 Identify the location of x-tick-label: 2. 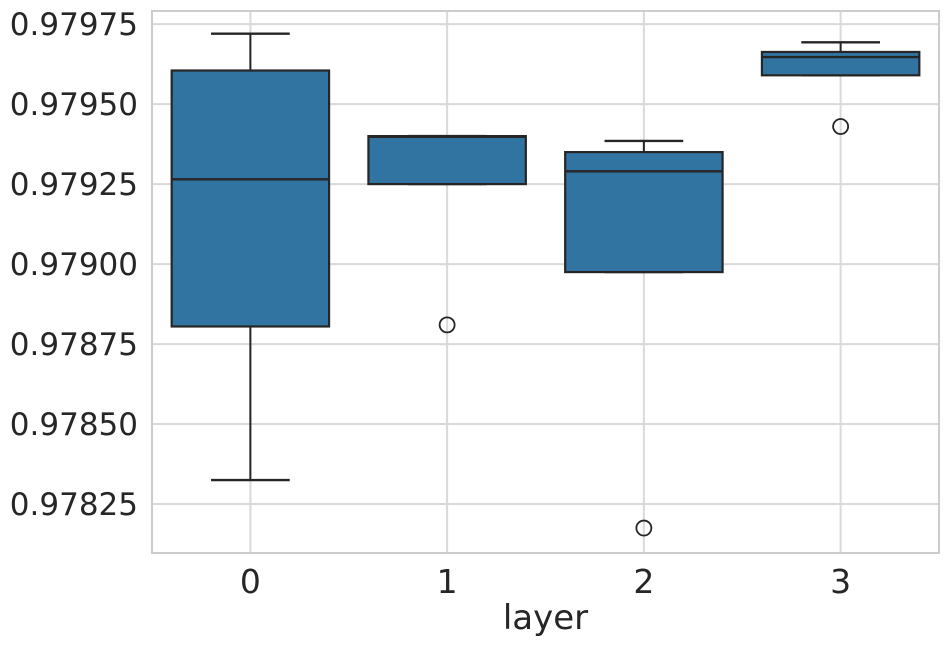
(643, 581).